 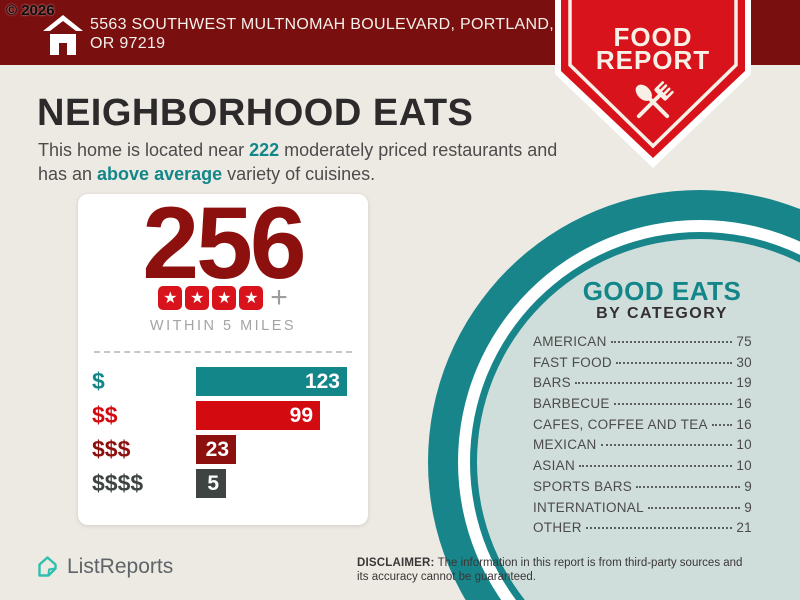 I want to click on badge-line-2: REPORT, so click(x=653, y=60).